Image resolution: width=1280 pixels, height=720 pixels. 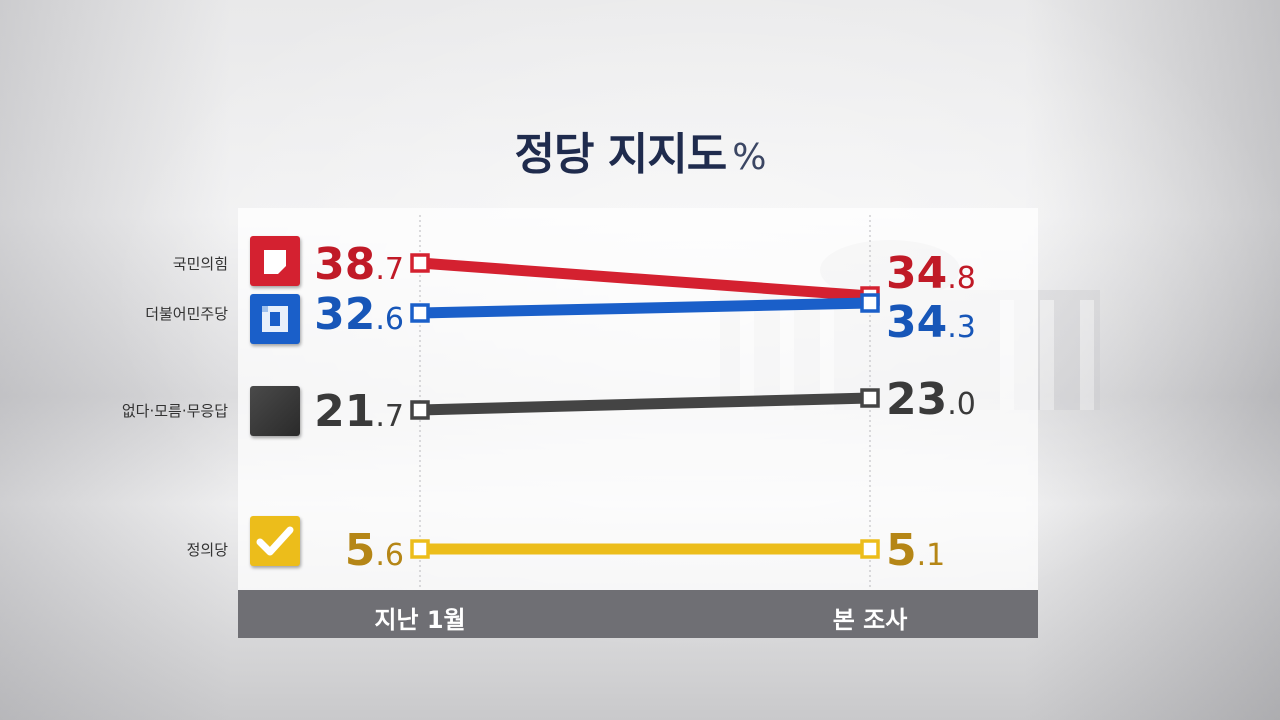 What do you see at coordinates (621, 154) in the screenshot?
I see `title-text: 정당 지지도` at bounding box center [621, 154].